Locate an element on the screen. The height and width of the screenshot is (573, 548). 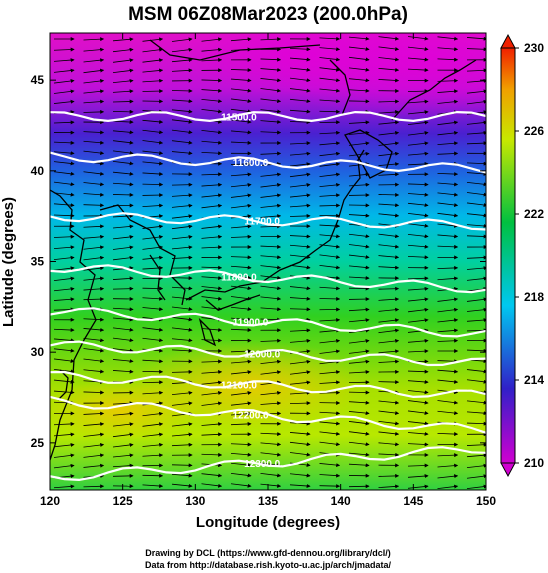
y-tick-label: 30 is located at coordinates (38, 352).